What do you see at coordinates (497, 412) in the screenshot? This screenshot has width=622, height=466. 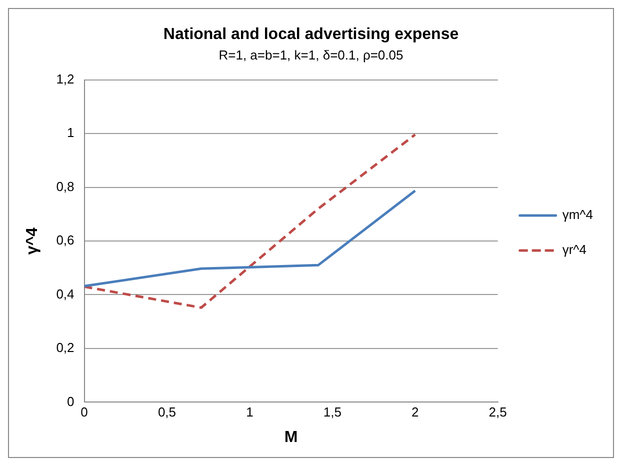 I see `x-tick-label: 2,5` at bounding box center [497, 412].